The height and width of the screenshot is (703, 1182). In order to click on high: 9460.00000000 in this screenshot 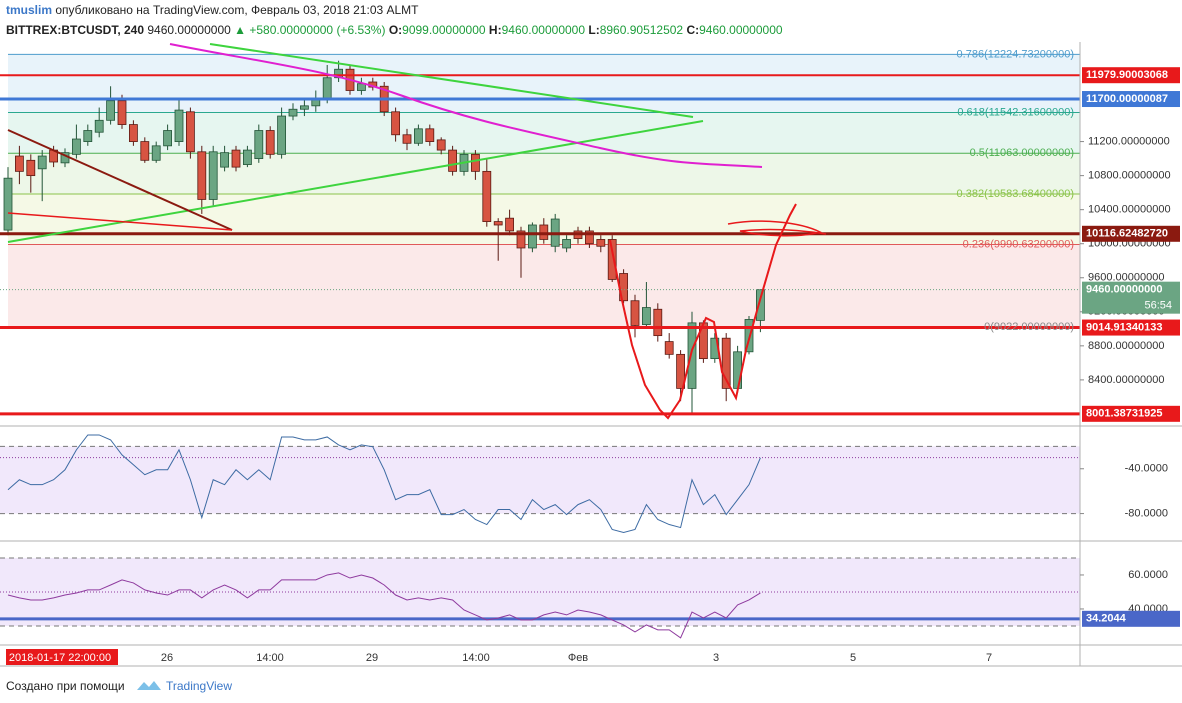, I will do `click(543, 30)`.